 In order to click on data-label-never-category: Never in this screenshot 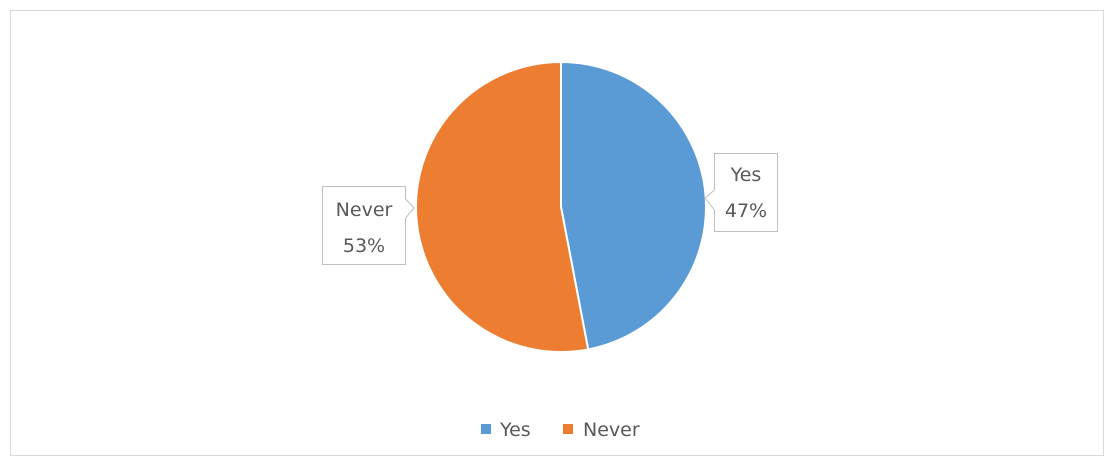, I will do `click(364, 210)`.